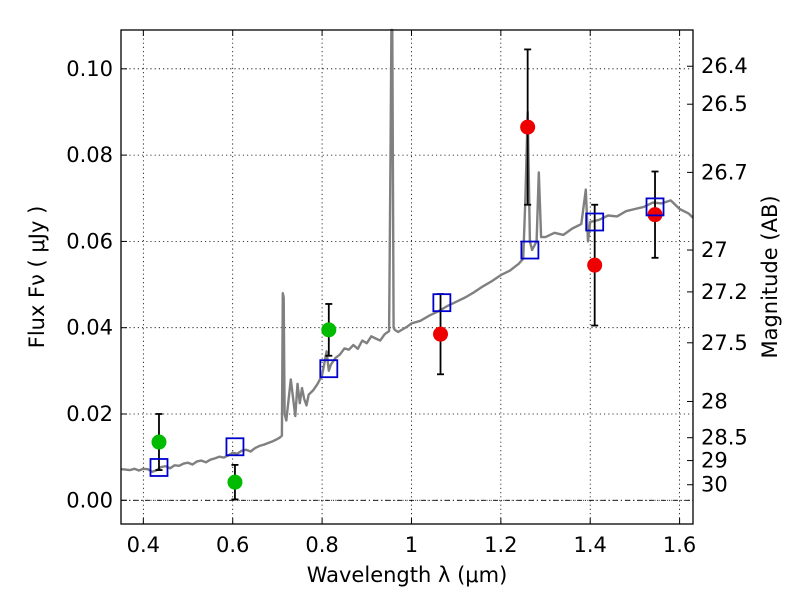  I want to click on y-tick-label-2: 0.04, so click(89, 328).